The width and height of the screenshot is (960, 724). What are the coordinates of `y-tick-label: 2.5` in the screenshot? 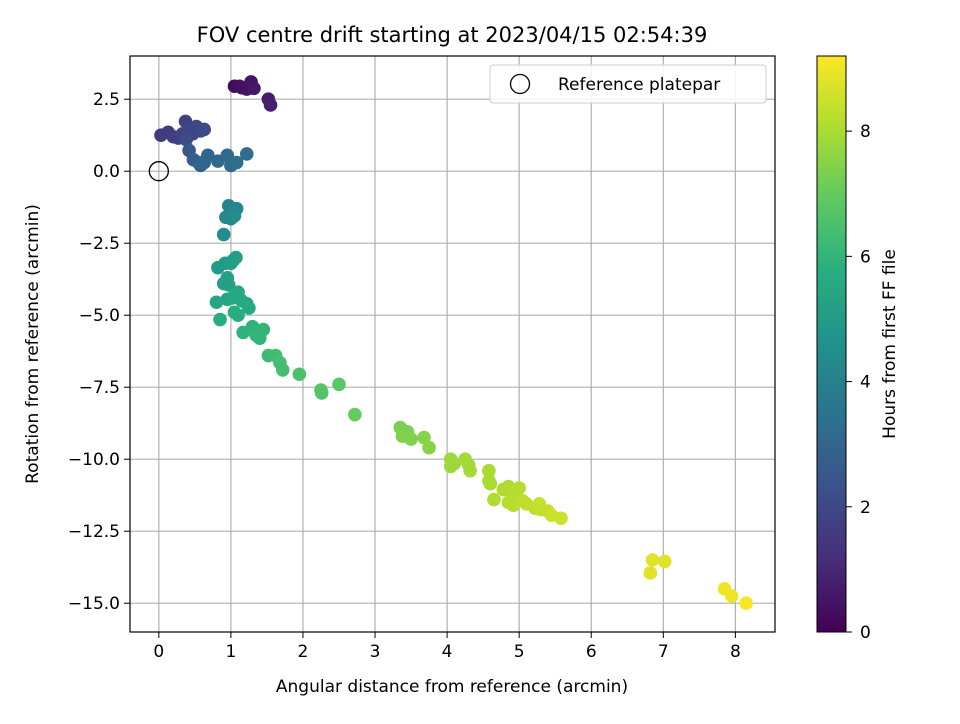 It's located at (106, 100).